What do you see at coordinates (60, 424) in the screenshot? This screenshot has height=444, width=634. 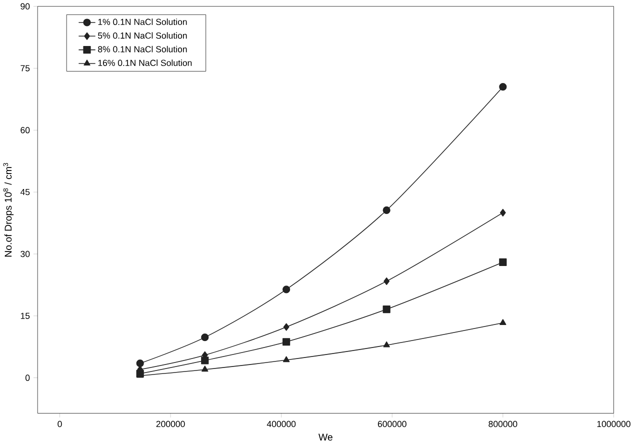 I see `x-tick-label: 0` at bounding box center [60, 424].